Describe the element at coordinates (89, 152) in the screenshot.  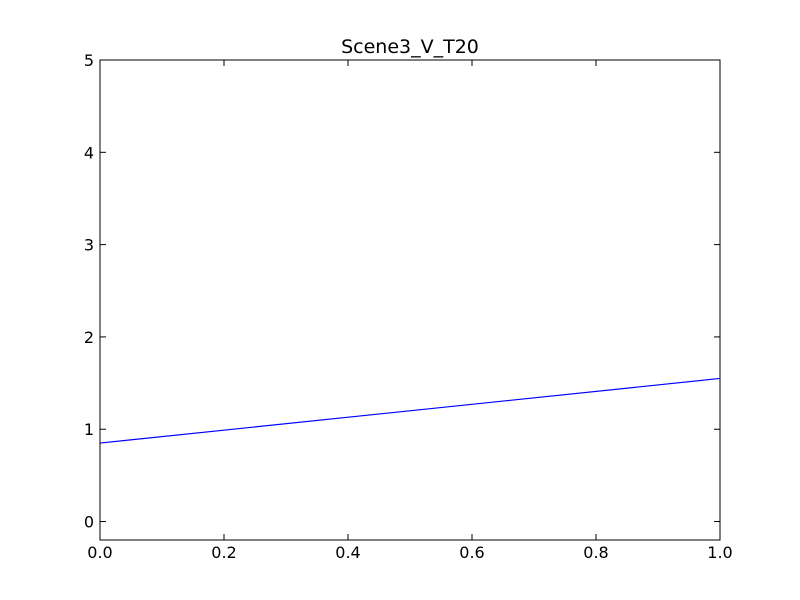
I see `y-tick-label: 4` at that location.